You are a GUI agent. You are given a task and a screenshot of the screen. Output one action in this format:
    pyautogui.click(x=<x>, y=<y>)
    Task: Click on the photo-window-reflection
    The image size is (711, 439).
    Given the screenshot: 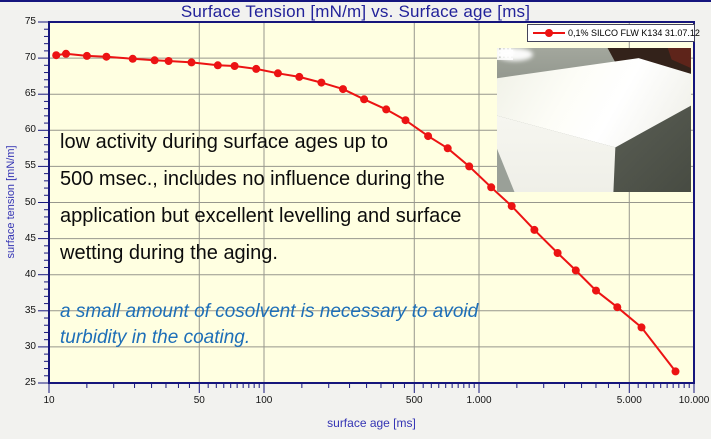 What is the action you would take?
    pyautogui.click(x=505, y=54)
    